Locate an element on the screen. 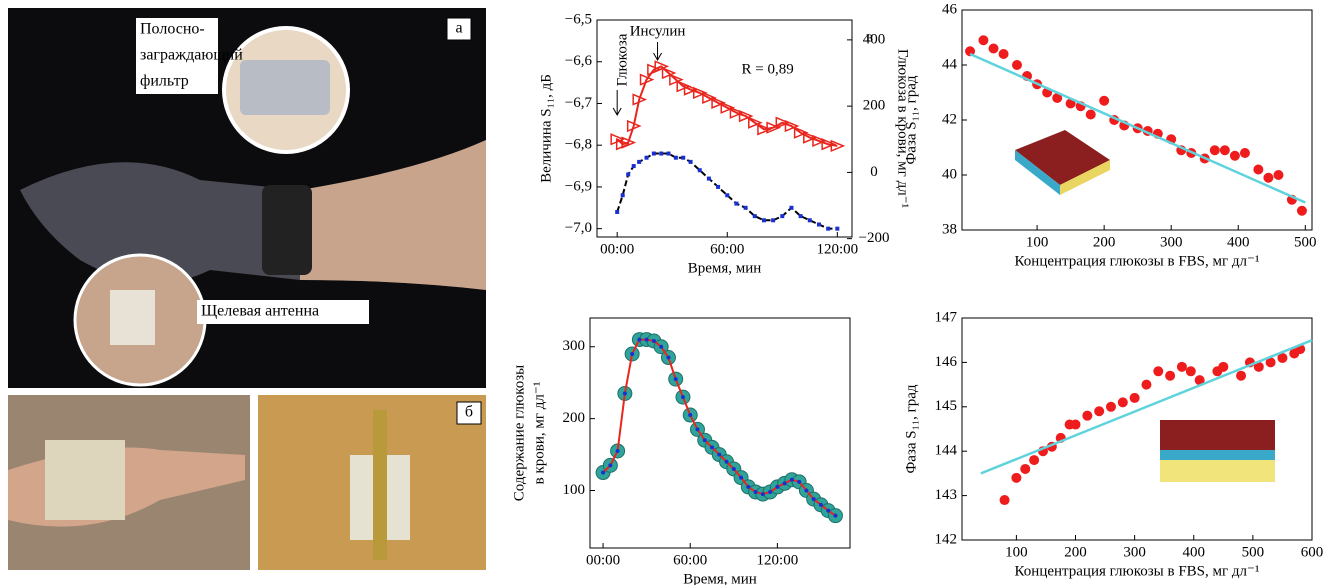 The image size is (1324, 585). y2-tick-label: −200 is located at coordinates (874, 238).